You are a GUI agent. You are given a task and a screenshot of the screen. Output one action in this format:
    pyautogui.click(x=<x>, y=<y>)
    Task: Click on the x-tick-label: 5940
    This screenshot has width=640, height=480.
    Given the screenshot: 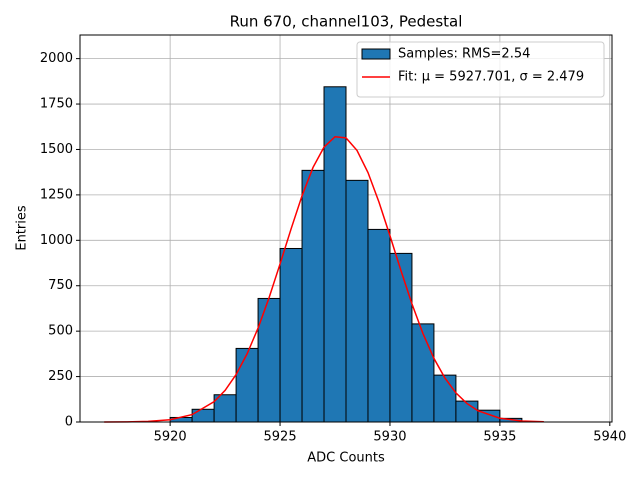 What is the action you would take?
    pyautogui.click(x=609, y=437)
    